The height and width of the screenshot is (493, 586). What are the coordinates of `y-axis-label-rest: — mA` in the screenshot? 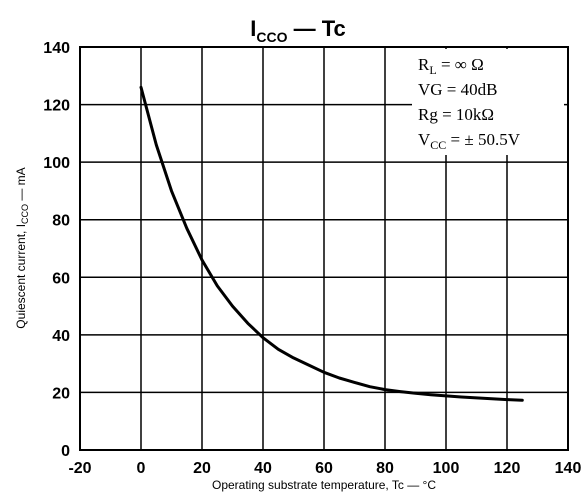 It's located at (21, 185).